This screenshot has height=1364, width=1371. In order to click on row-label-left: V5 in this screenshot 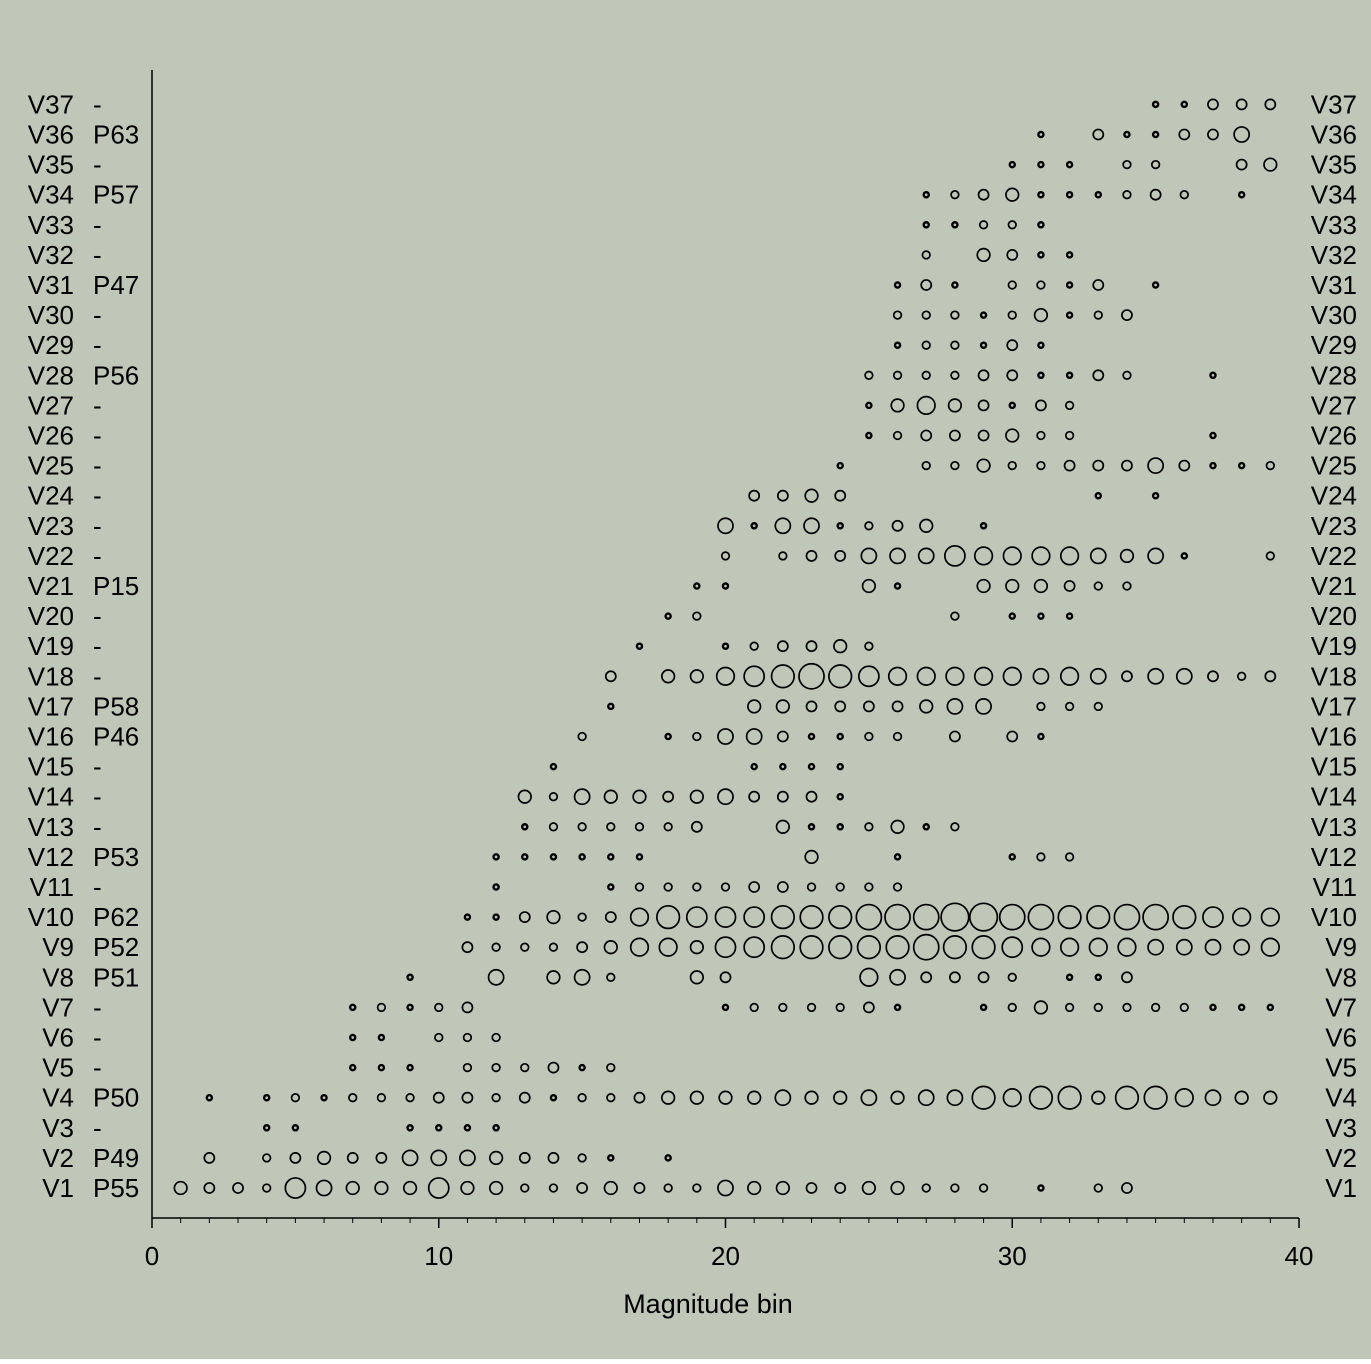, I will do `click(58, 1068)`.